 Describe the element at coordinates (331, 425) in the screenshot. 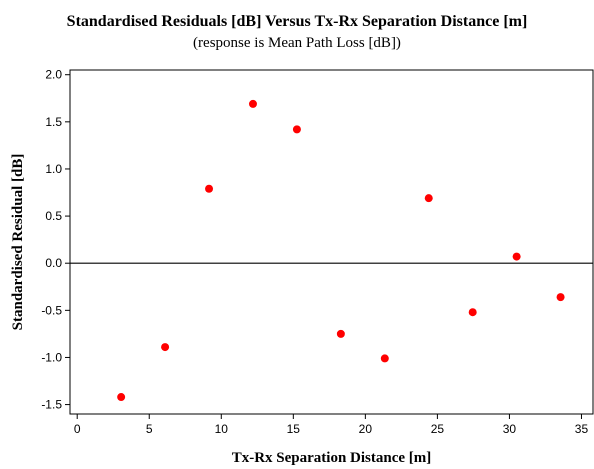

I see `x-axis: 0 5 10 15 20 25 30 35` at that location.